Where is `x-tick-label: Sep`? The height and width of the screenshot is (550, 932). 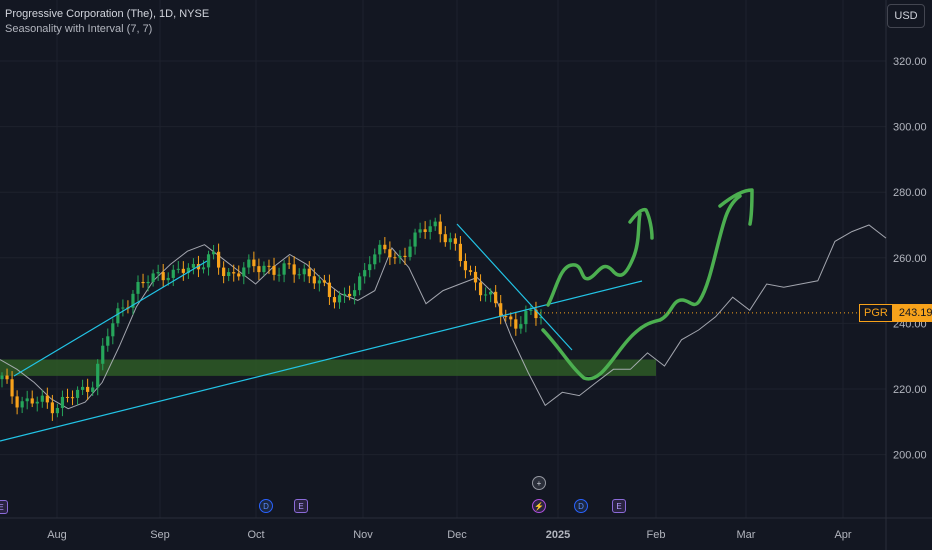
x-tick-label: Sep is located at coordinates (160, 535).